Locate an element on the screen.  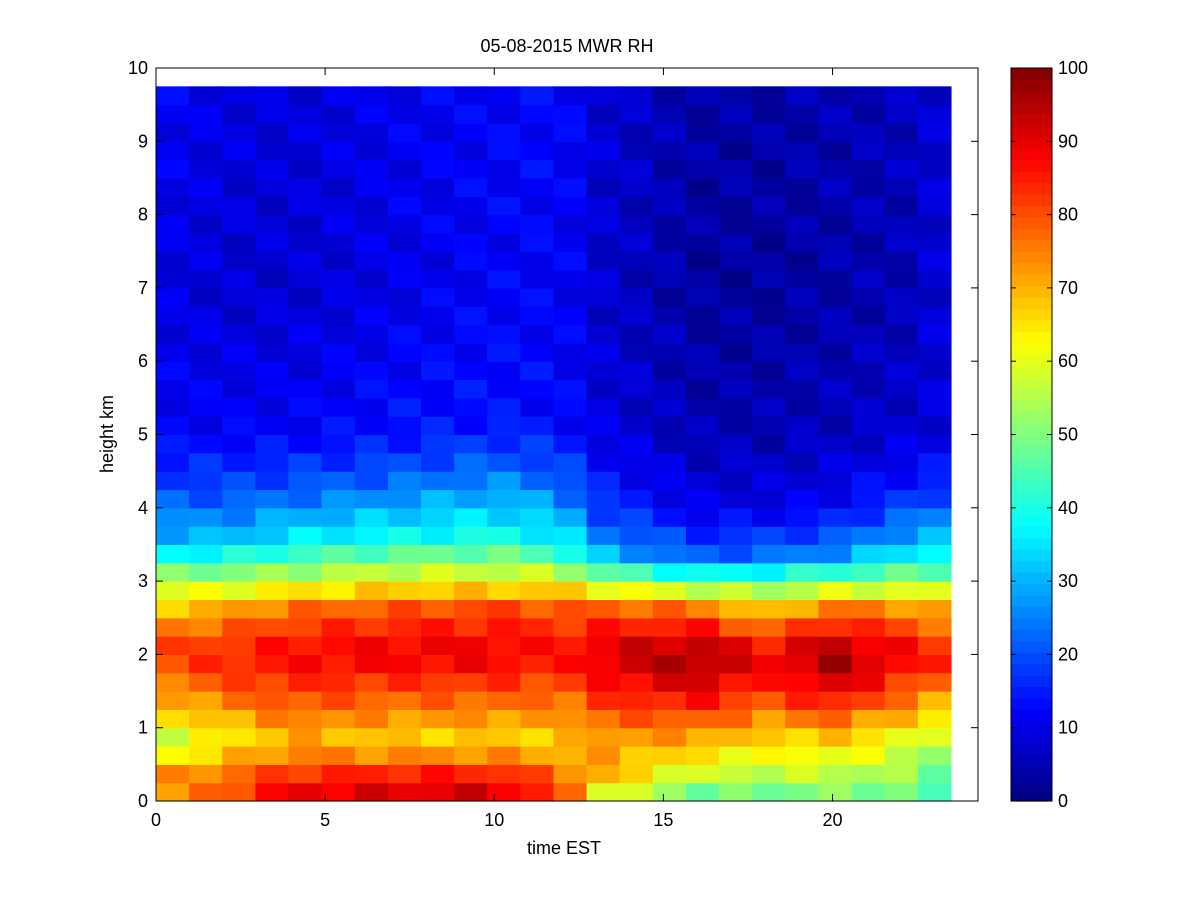
colorbar-tick-label: 100 is located at coordinates (1073, 68).